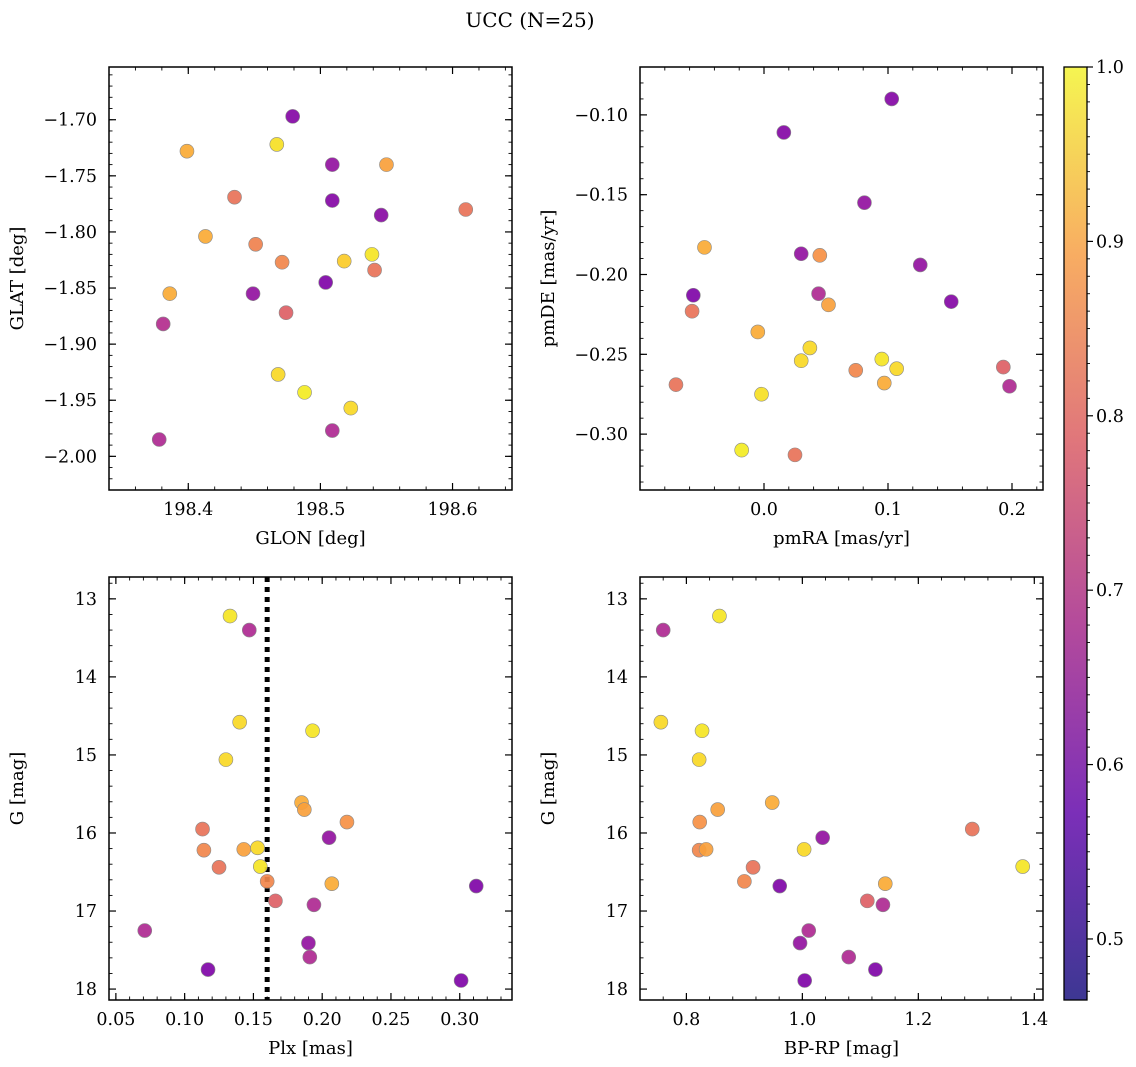  I want to click on y-tick-label: −0.15, so click(601, 196).